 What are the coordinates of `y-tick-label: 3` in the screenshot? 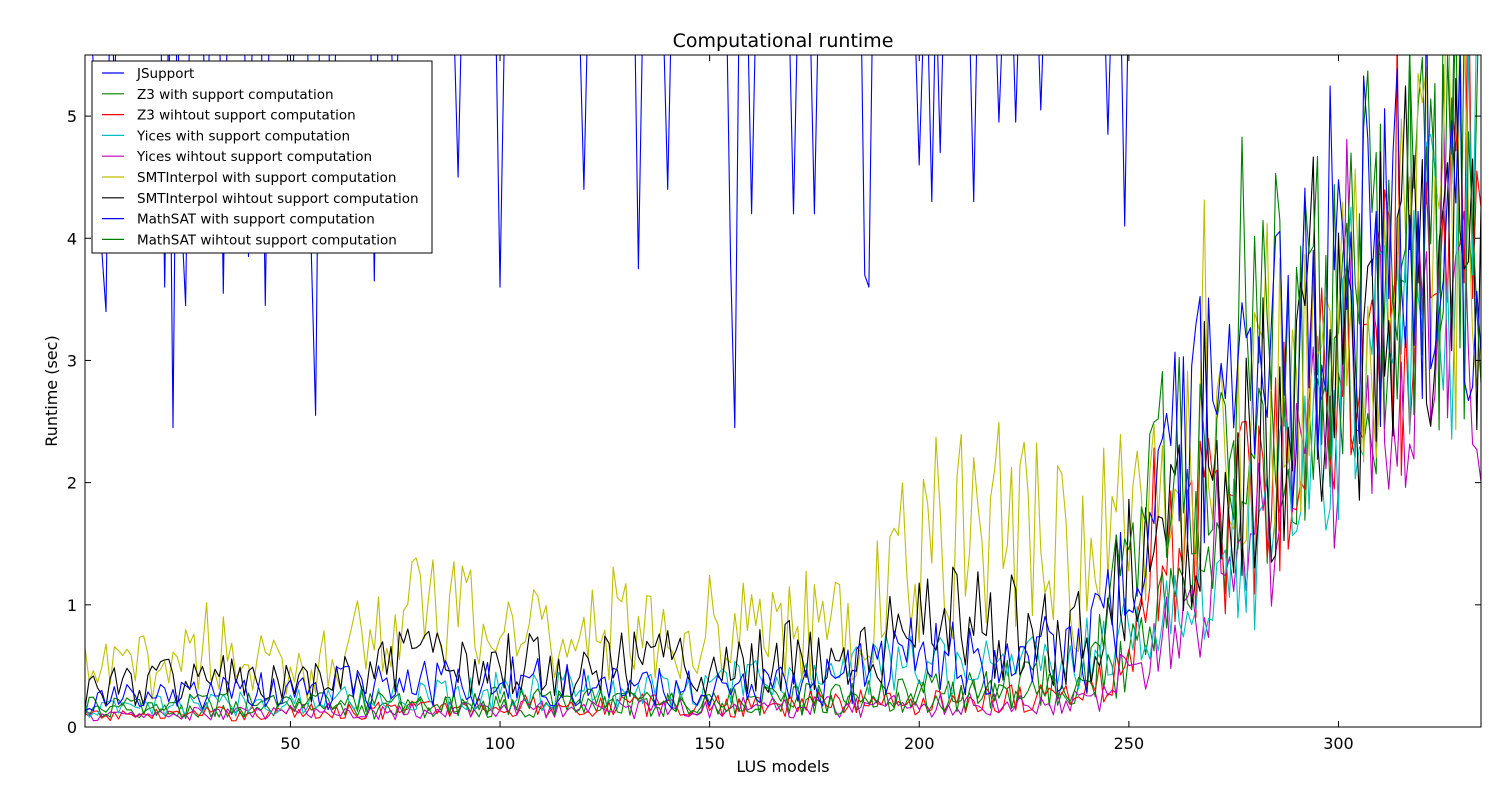 It's located at (72, 360).